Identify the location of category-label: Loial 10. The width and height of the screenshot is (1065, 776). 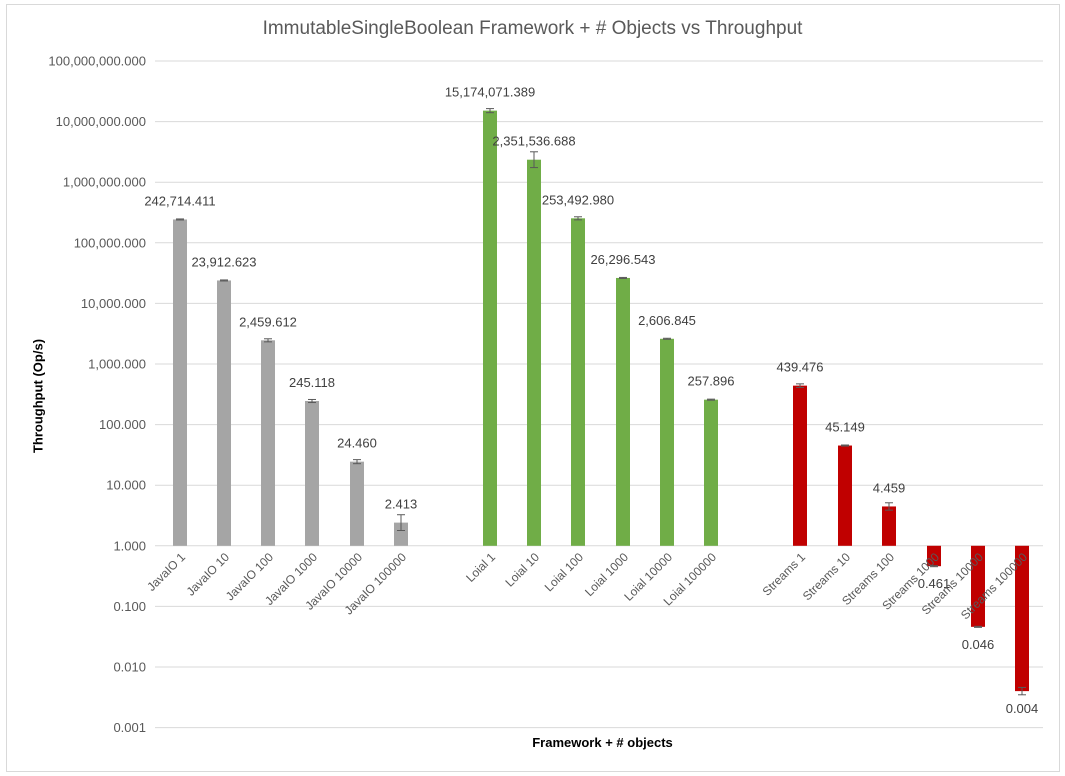
(522, 570).